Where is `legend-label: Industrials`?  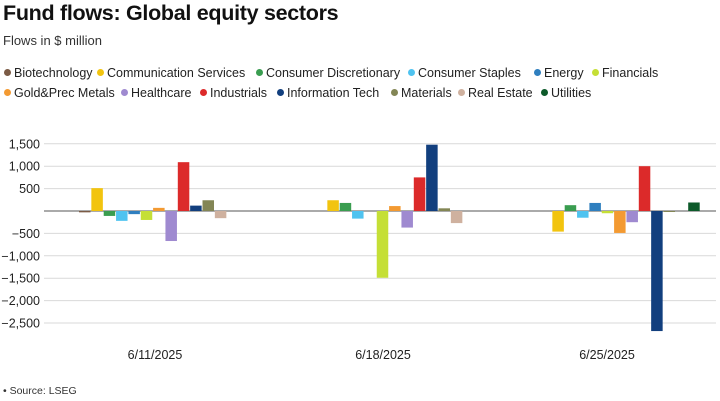 legend-label: Industrials is located at coordinates (238, 93).